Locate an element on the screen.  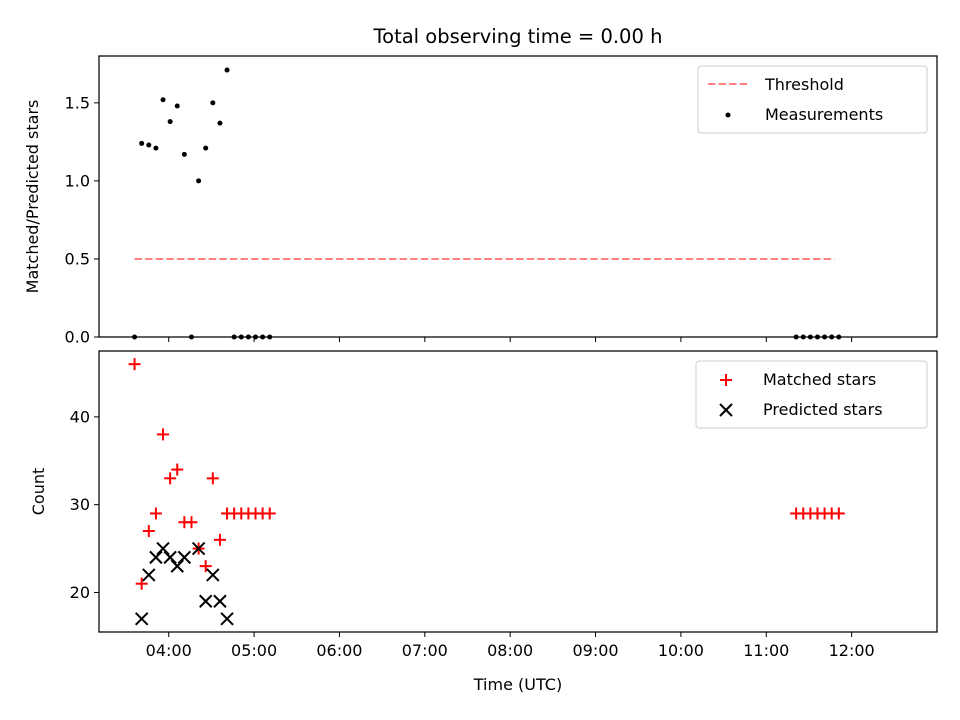
matched-legend-swatch is located at coordinates (726, 380).